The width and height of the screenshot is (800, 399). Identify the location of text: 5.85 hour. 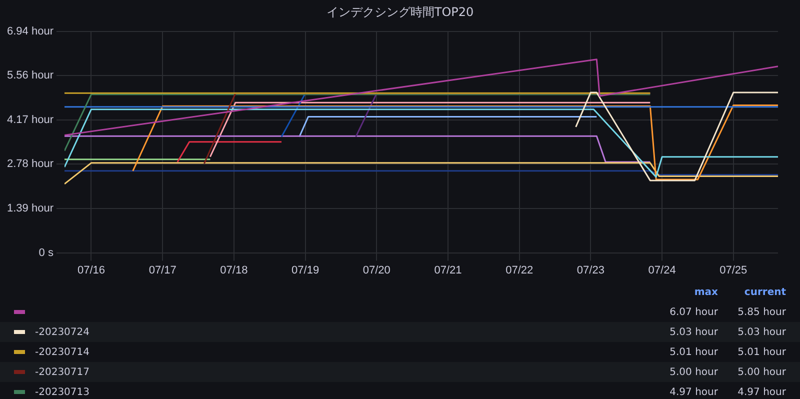
(761, 312).